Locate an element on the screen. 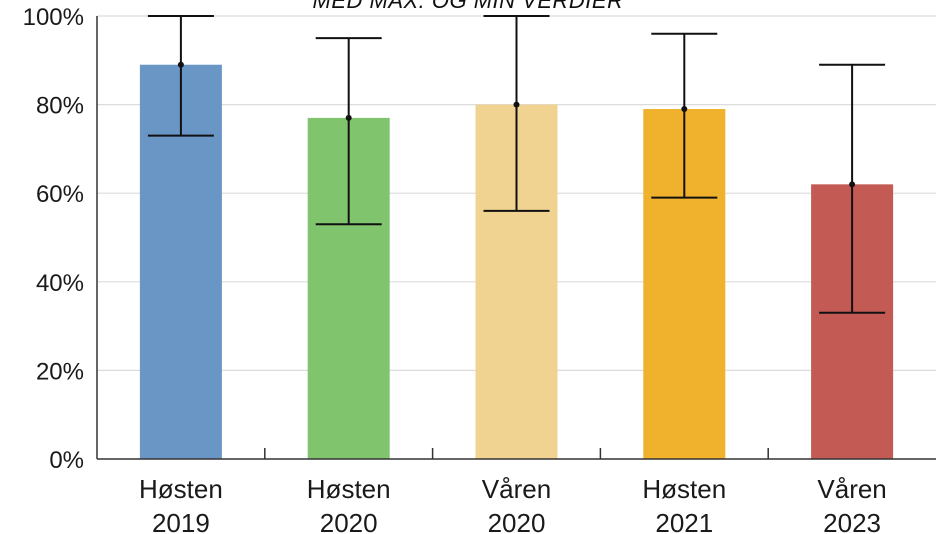  chart-title: MED MAX. OG MIN VERDIER is located at coordinates (468, 6).